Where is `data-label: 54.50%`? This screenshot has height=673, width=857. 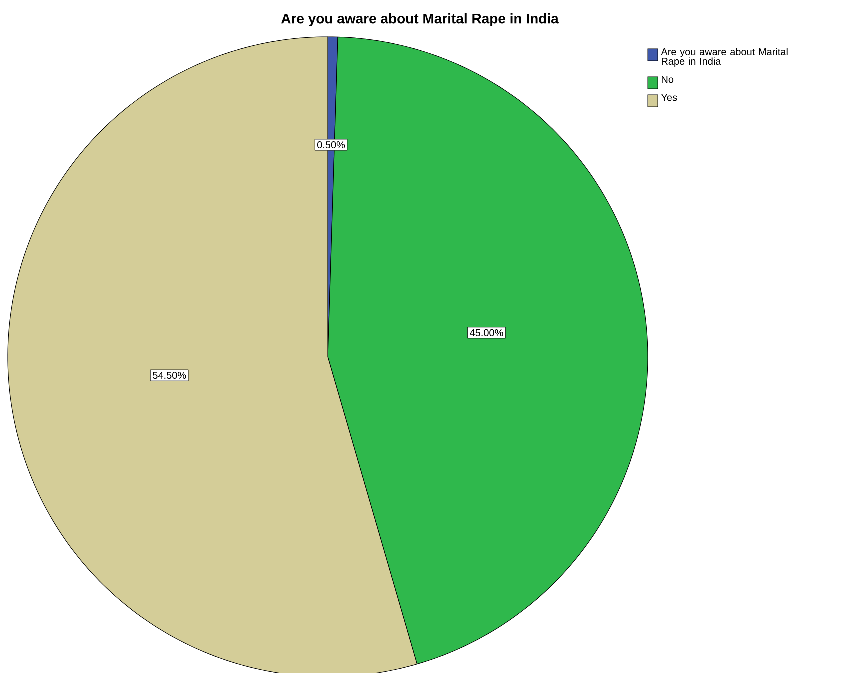
data-label: 54.50% is located at coordinates (169, 376).